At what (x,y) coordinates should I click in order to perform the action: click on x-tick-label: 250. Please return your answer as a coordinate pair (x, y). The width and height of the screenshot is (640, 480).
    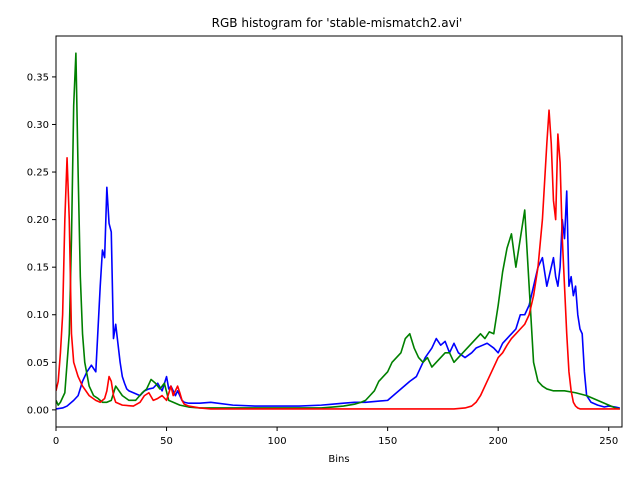
    Looking at the image, I should click on (608, 441).